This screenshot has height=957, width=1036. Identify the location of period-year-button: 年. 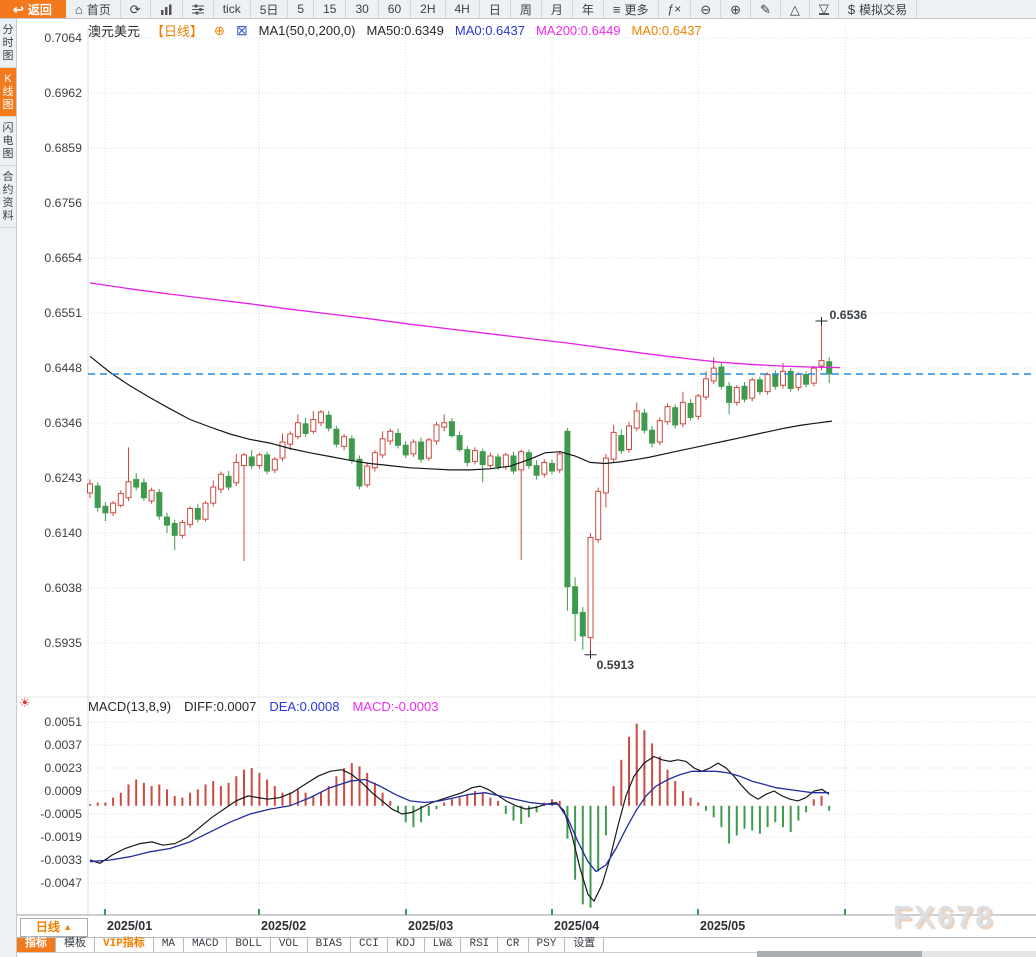
(588, 9).